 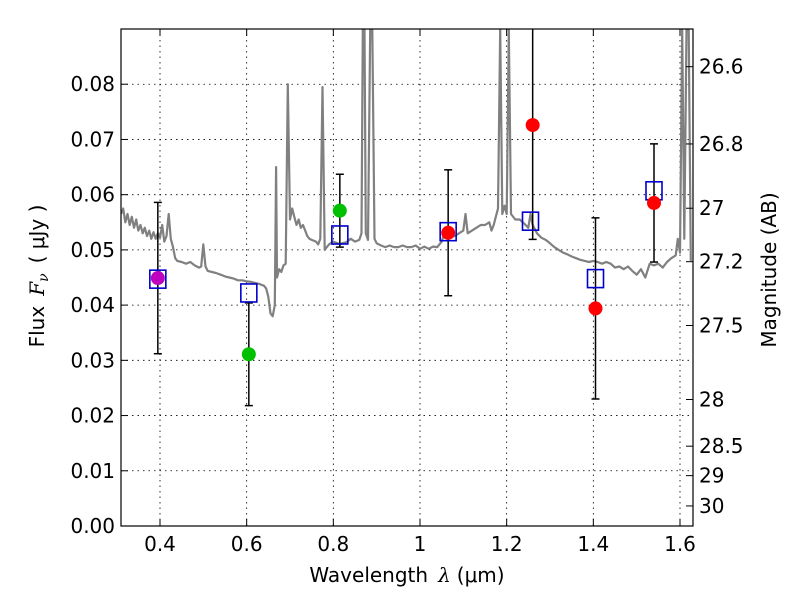 What do you see at coordinates (721, 262) in the screenshot?
I see `y2-tick-label: 27.2` at bounding box center [721, 262].